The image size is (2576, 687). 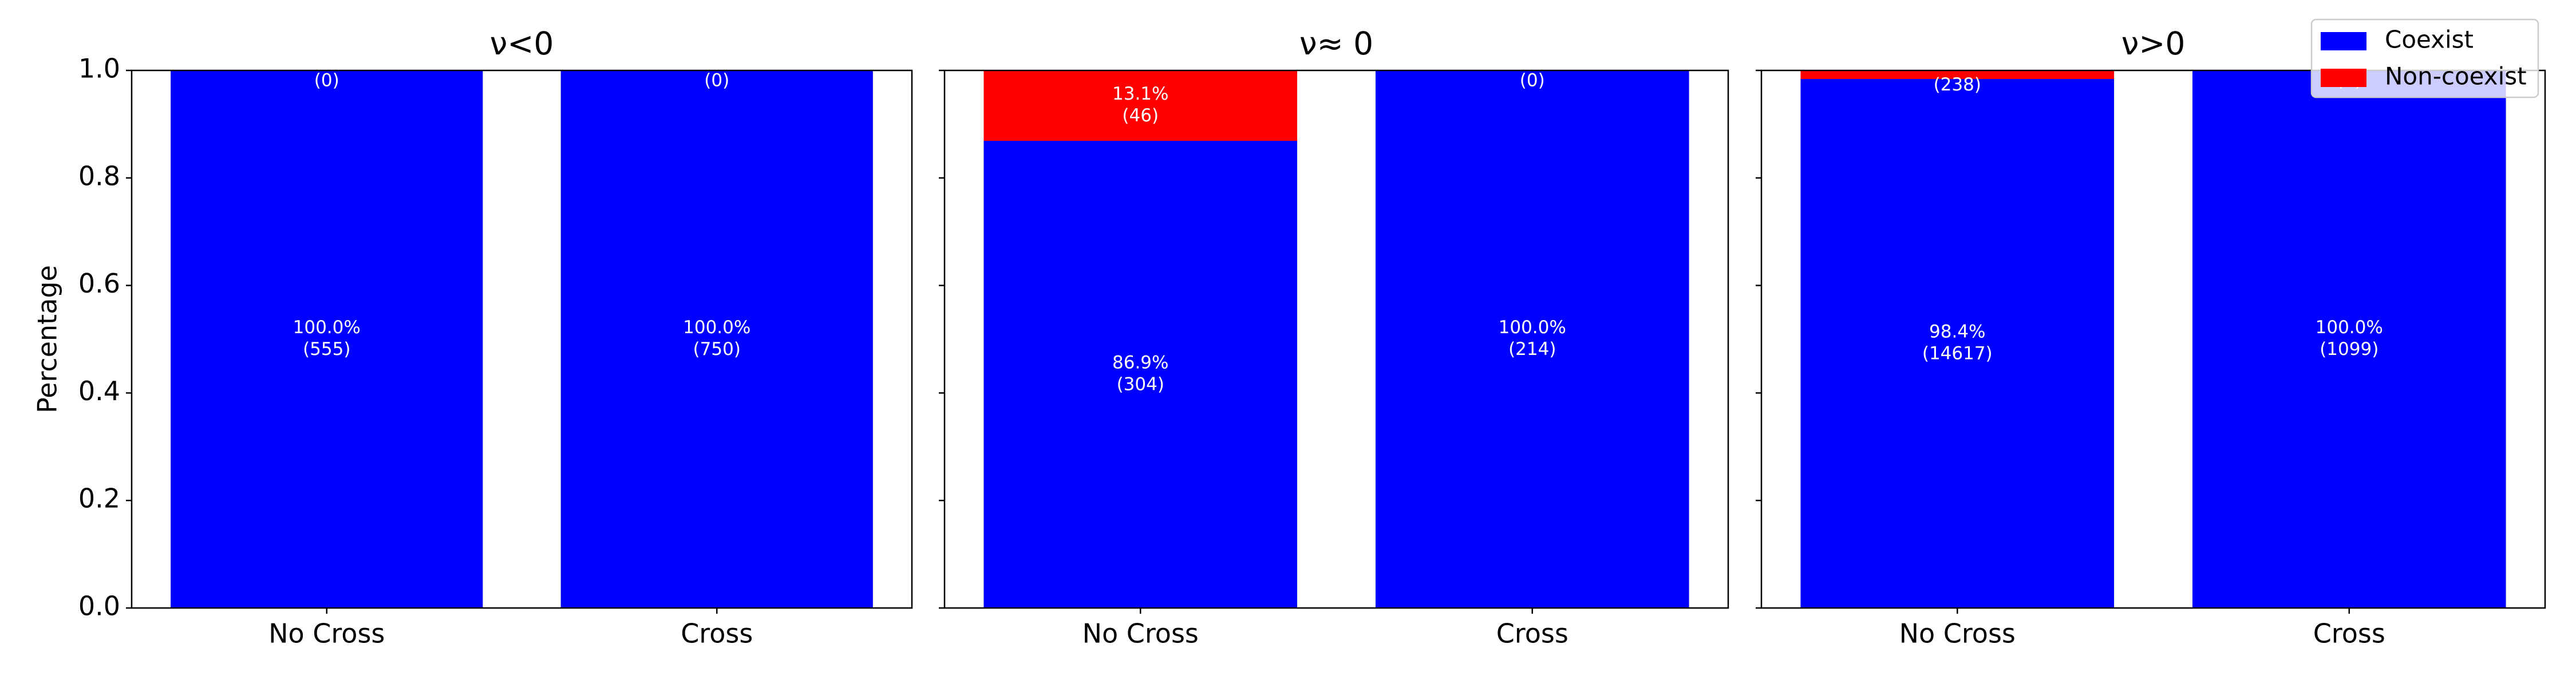 What do you see at coordinates (99, 499) in the screenshot?
I see `y-tick-label: 0.2` at bounding box center [99, 499].